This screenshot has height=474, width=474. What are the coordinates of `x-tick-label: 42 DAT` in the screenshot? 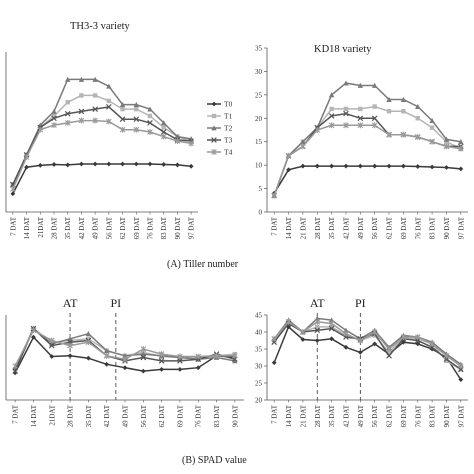 It's located at (346, 415).